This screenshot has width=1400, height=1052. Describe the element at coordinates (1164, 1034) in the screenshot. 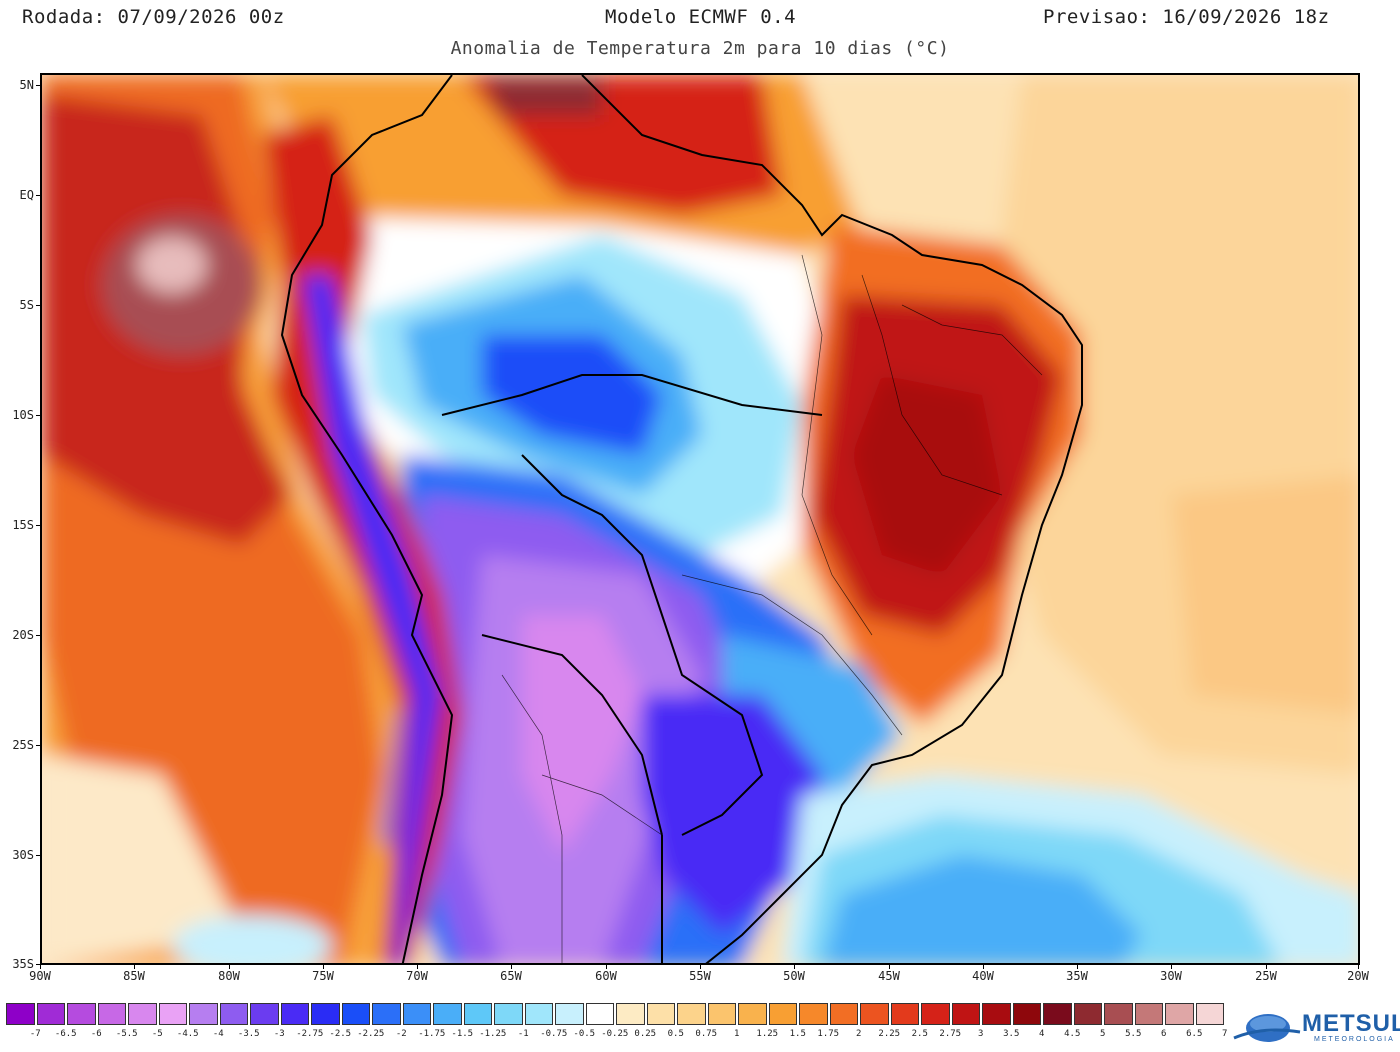

I see `colorbar-label: 6` at that location.